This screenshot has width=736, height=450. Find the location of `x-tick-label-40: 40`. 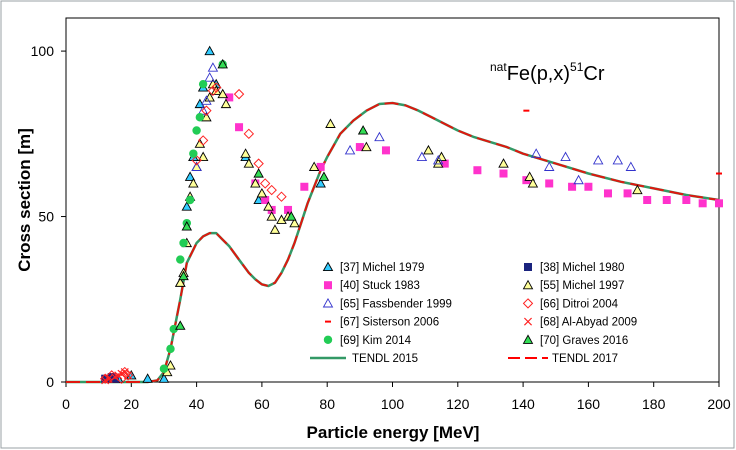

x-tick-label-40: 40 is located at coordinates (197, 404).